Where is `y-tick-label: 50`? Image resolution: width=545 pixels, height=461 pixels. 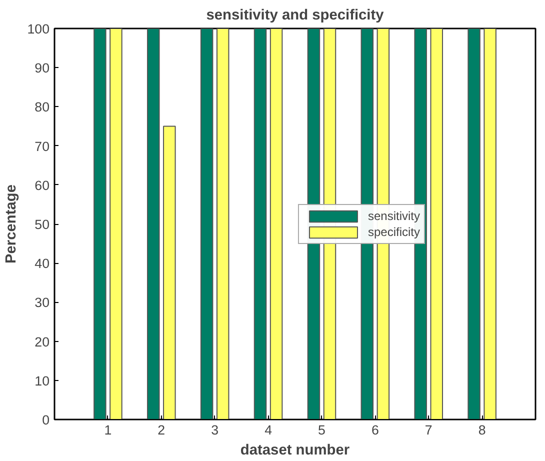 y-tick-label: 50 is located at coordinates (42, 224).